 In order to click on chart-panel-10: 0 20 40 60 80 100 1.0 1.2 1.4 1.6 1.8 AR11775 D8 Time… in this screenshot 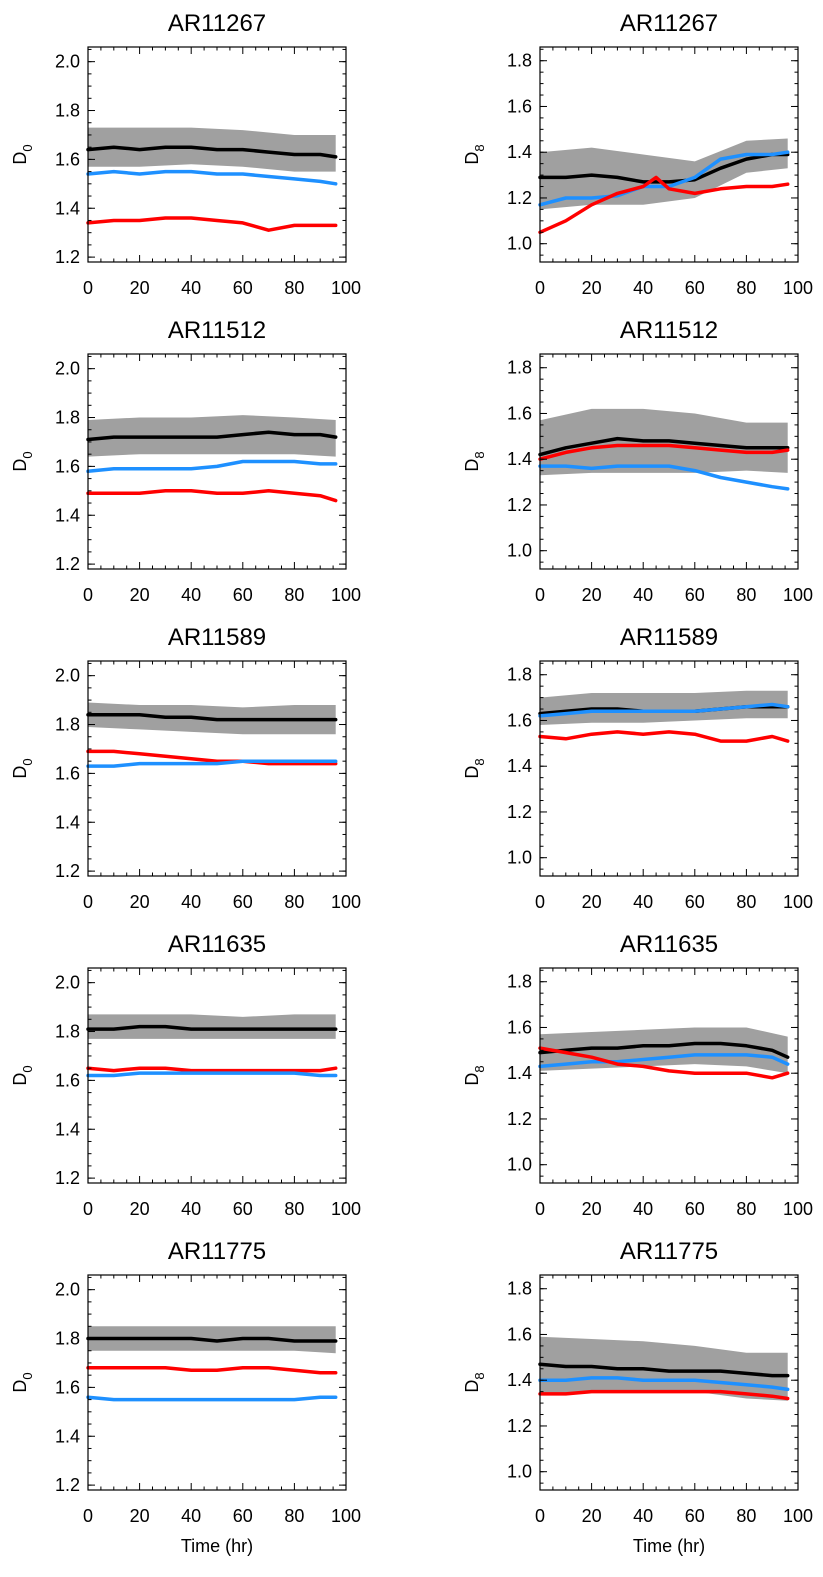, I will do `click(637, 1397)`.